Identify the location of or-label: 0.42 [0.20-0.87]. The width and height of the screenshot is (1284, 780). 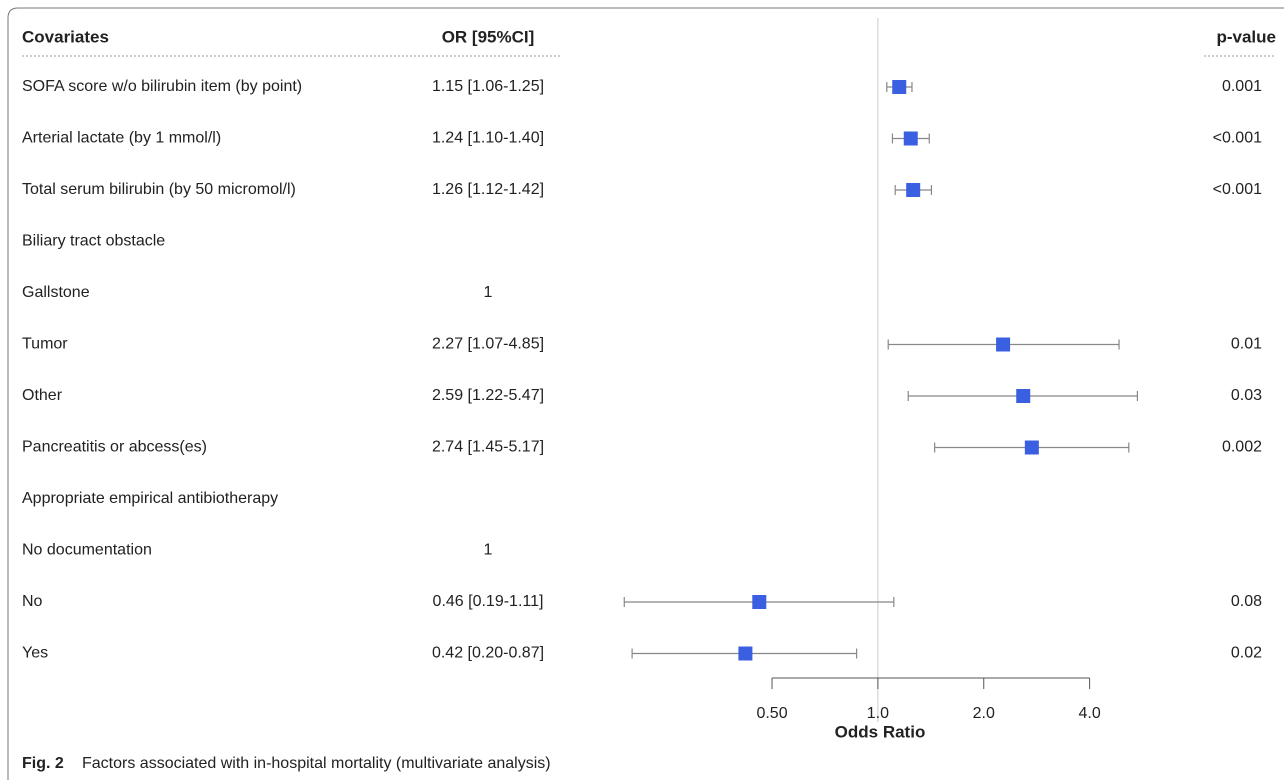
(488, 653).